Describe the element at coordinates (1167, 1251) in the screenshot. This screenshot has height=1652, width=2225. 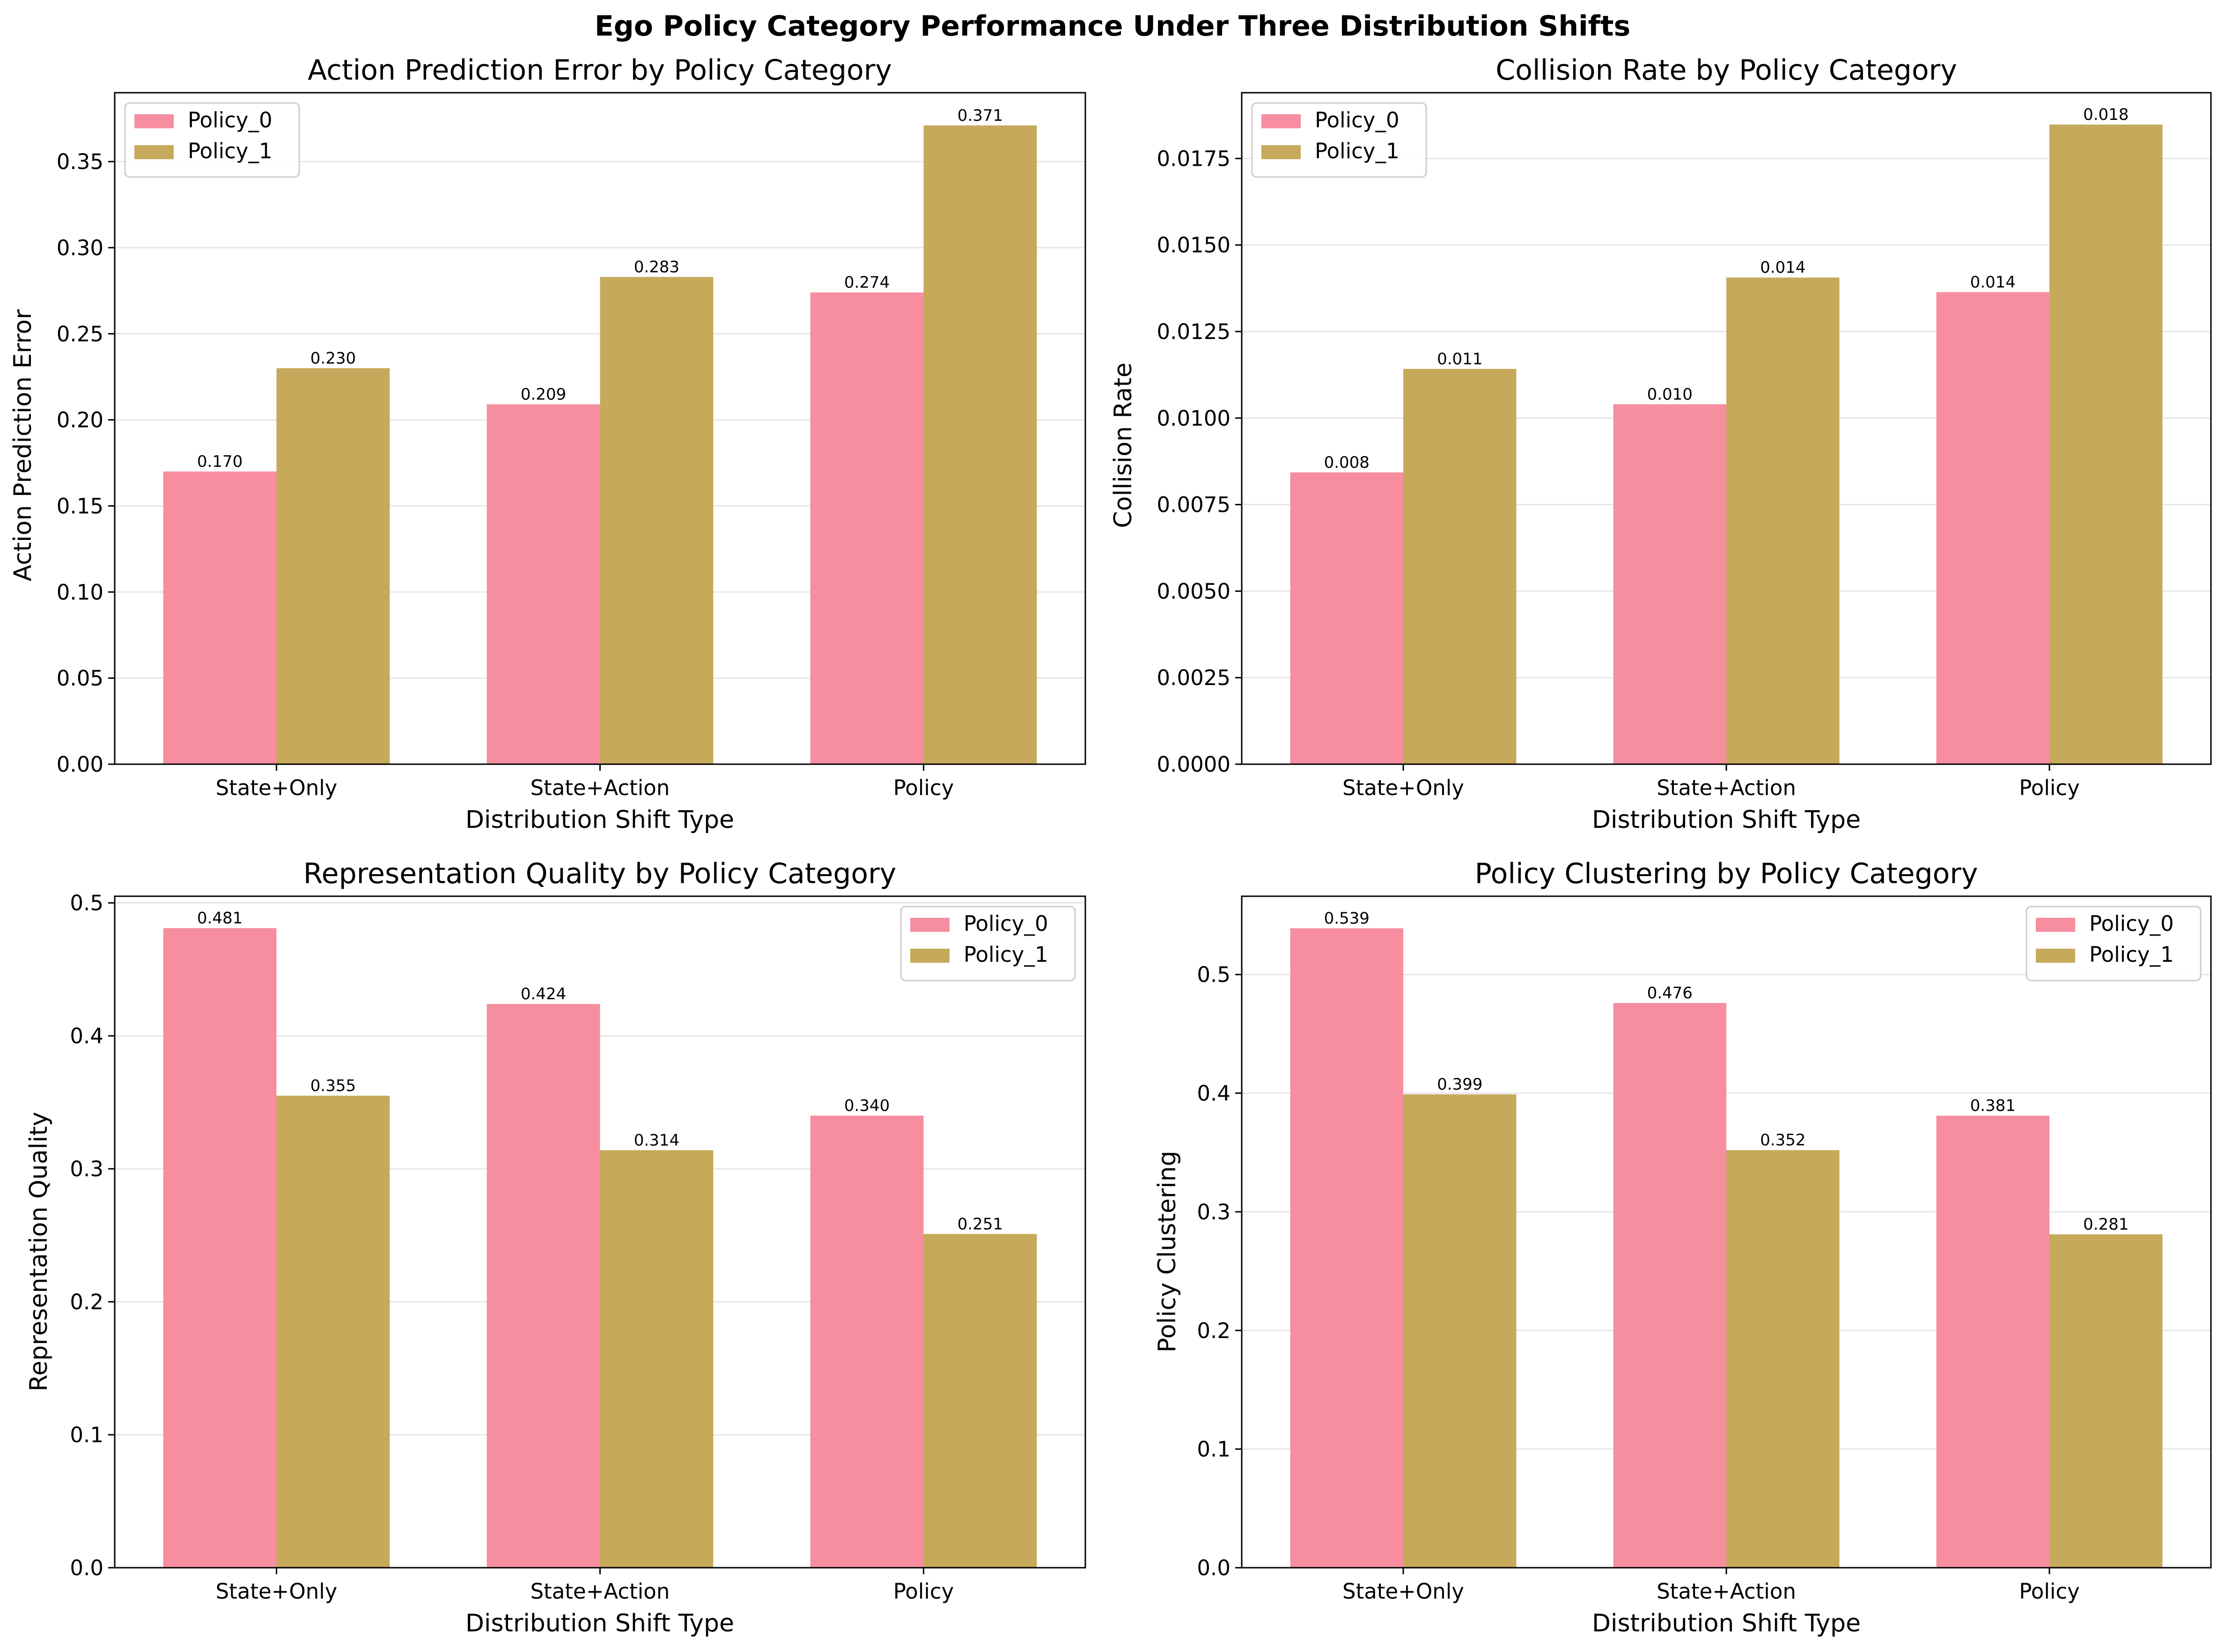
I see `y-axis-label: Policy Clustering` at that location.